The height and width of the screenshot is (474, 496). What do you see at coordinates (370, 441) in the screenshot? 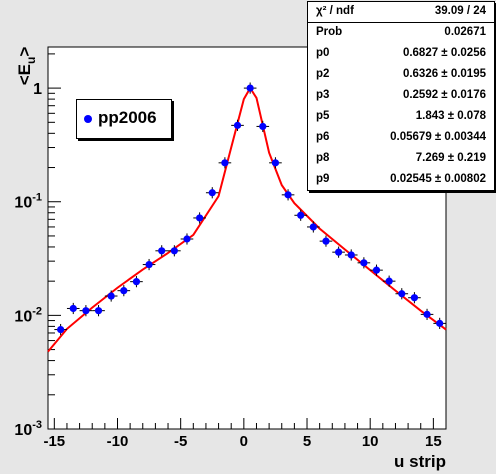
I see `x-tick-label: 10` at bounding box center [370, 441].